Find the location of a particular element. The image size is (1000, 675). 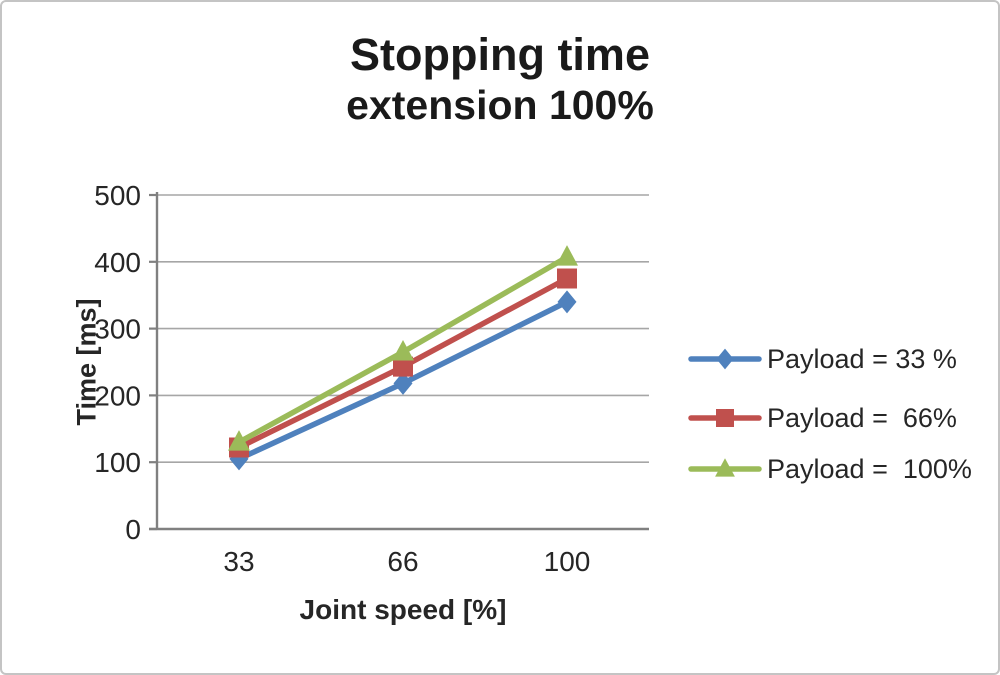

legend-label: Payload = 33 % is located at coordinates (862, 358).